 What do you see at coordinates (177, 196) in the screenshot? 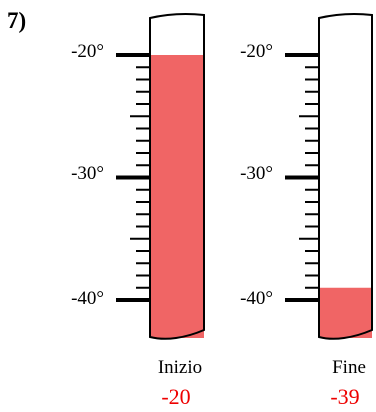
I see `thermometer-inizio-fill` at bounding box center [177, 196].